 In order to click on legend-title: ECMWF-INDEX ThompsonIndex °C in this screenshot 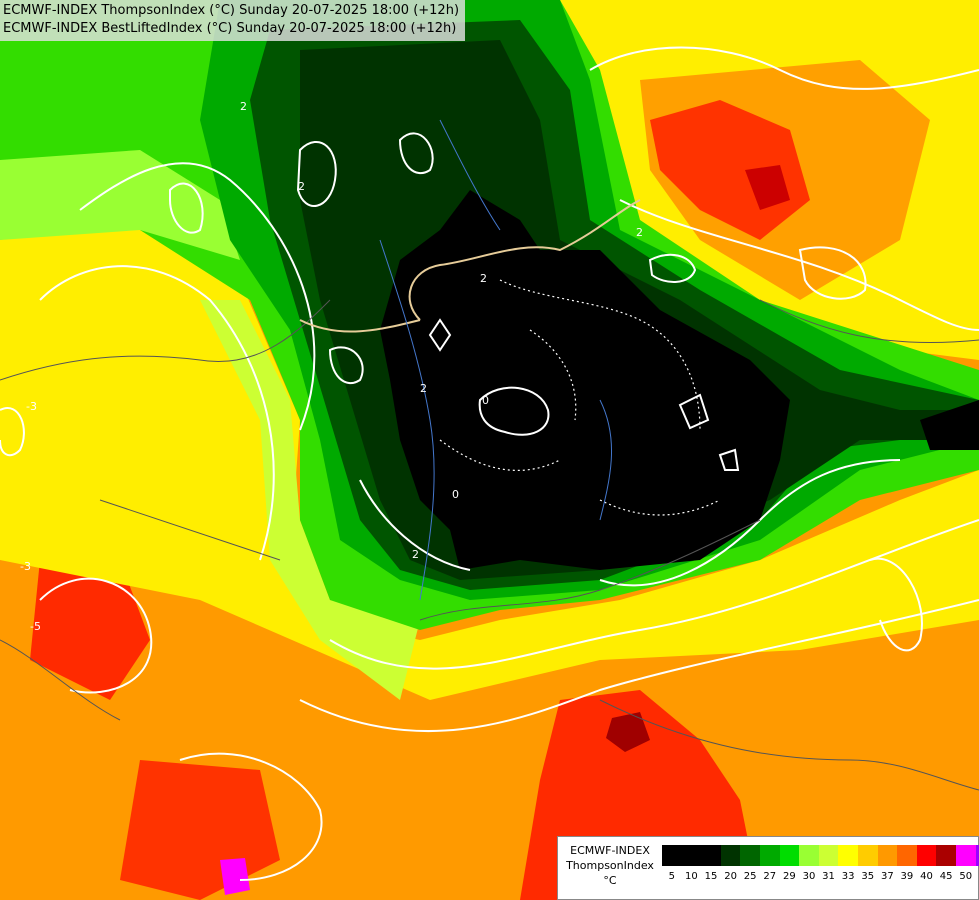, I will do `click(610, 865)`.